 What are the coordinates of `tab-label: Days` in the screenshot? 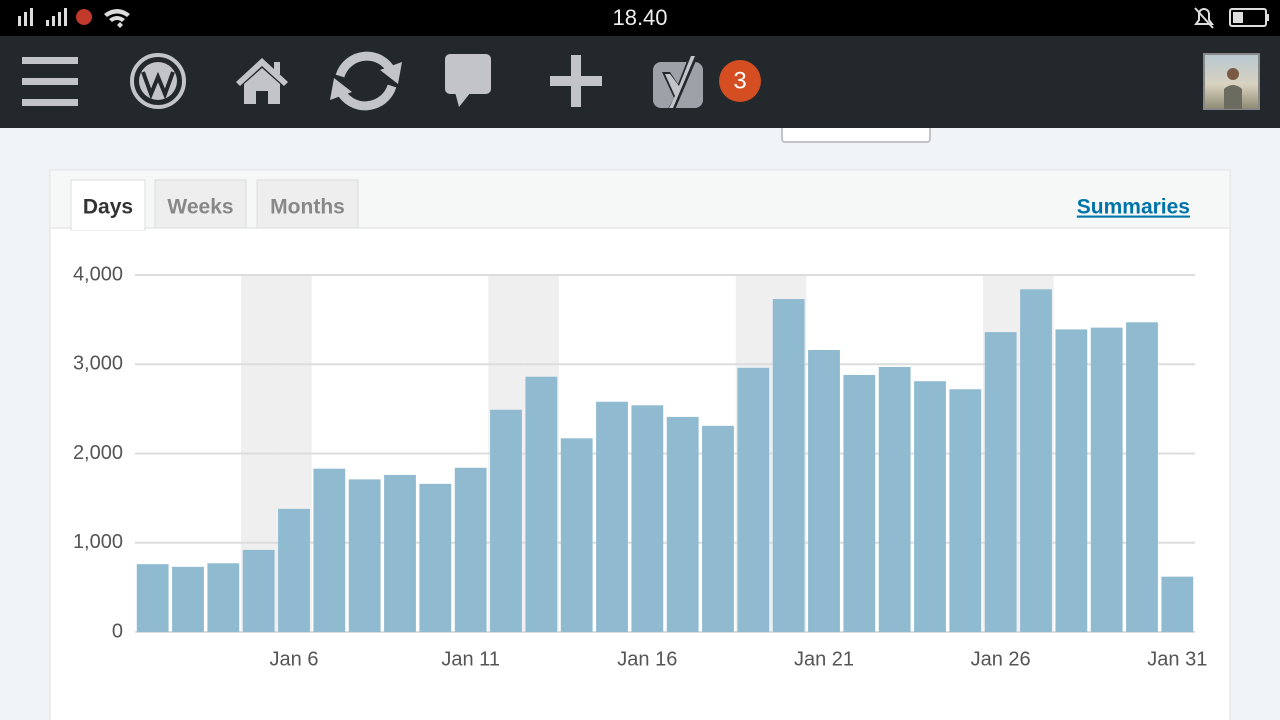 It's located at (108, 207).